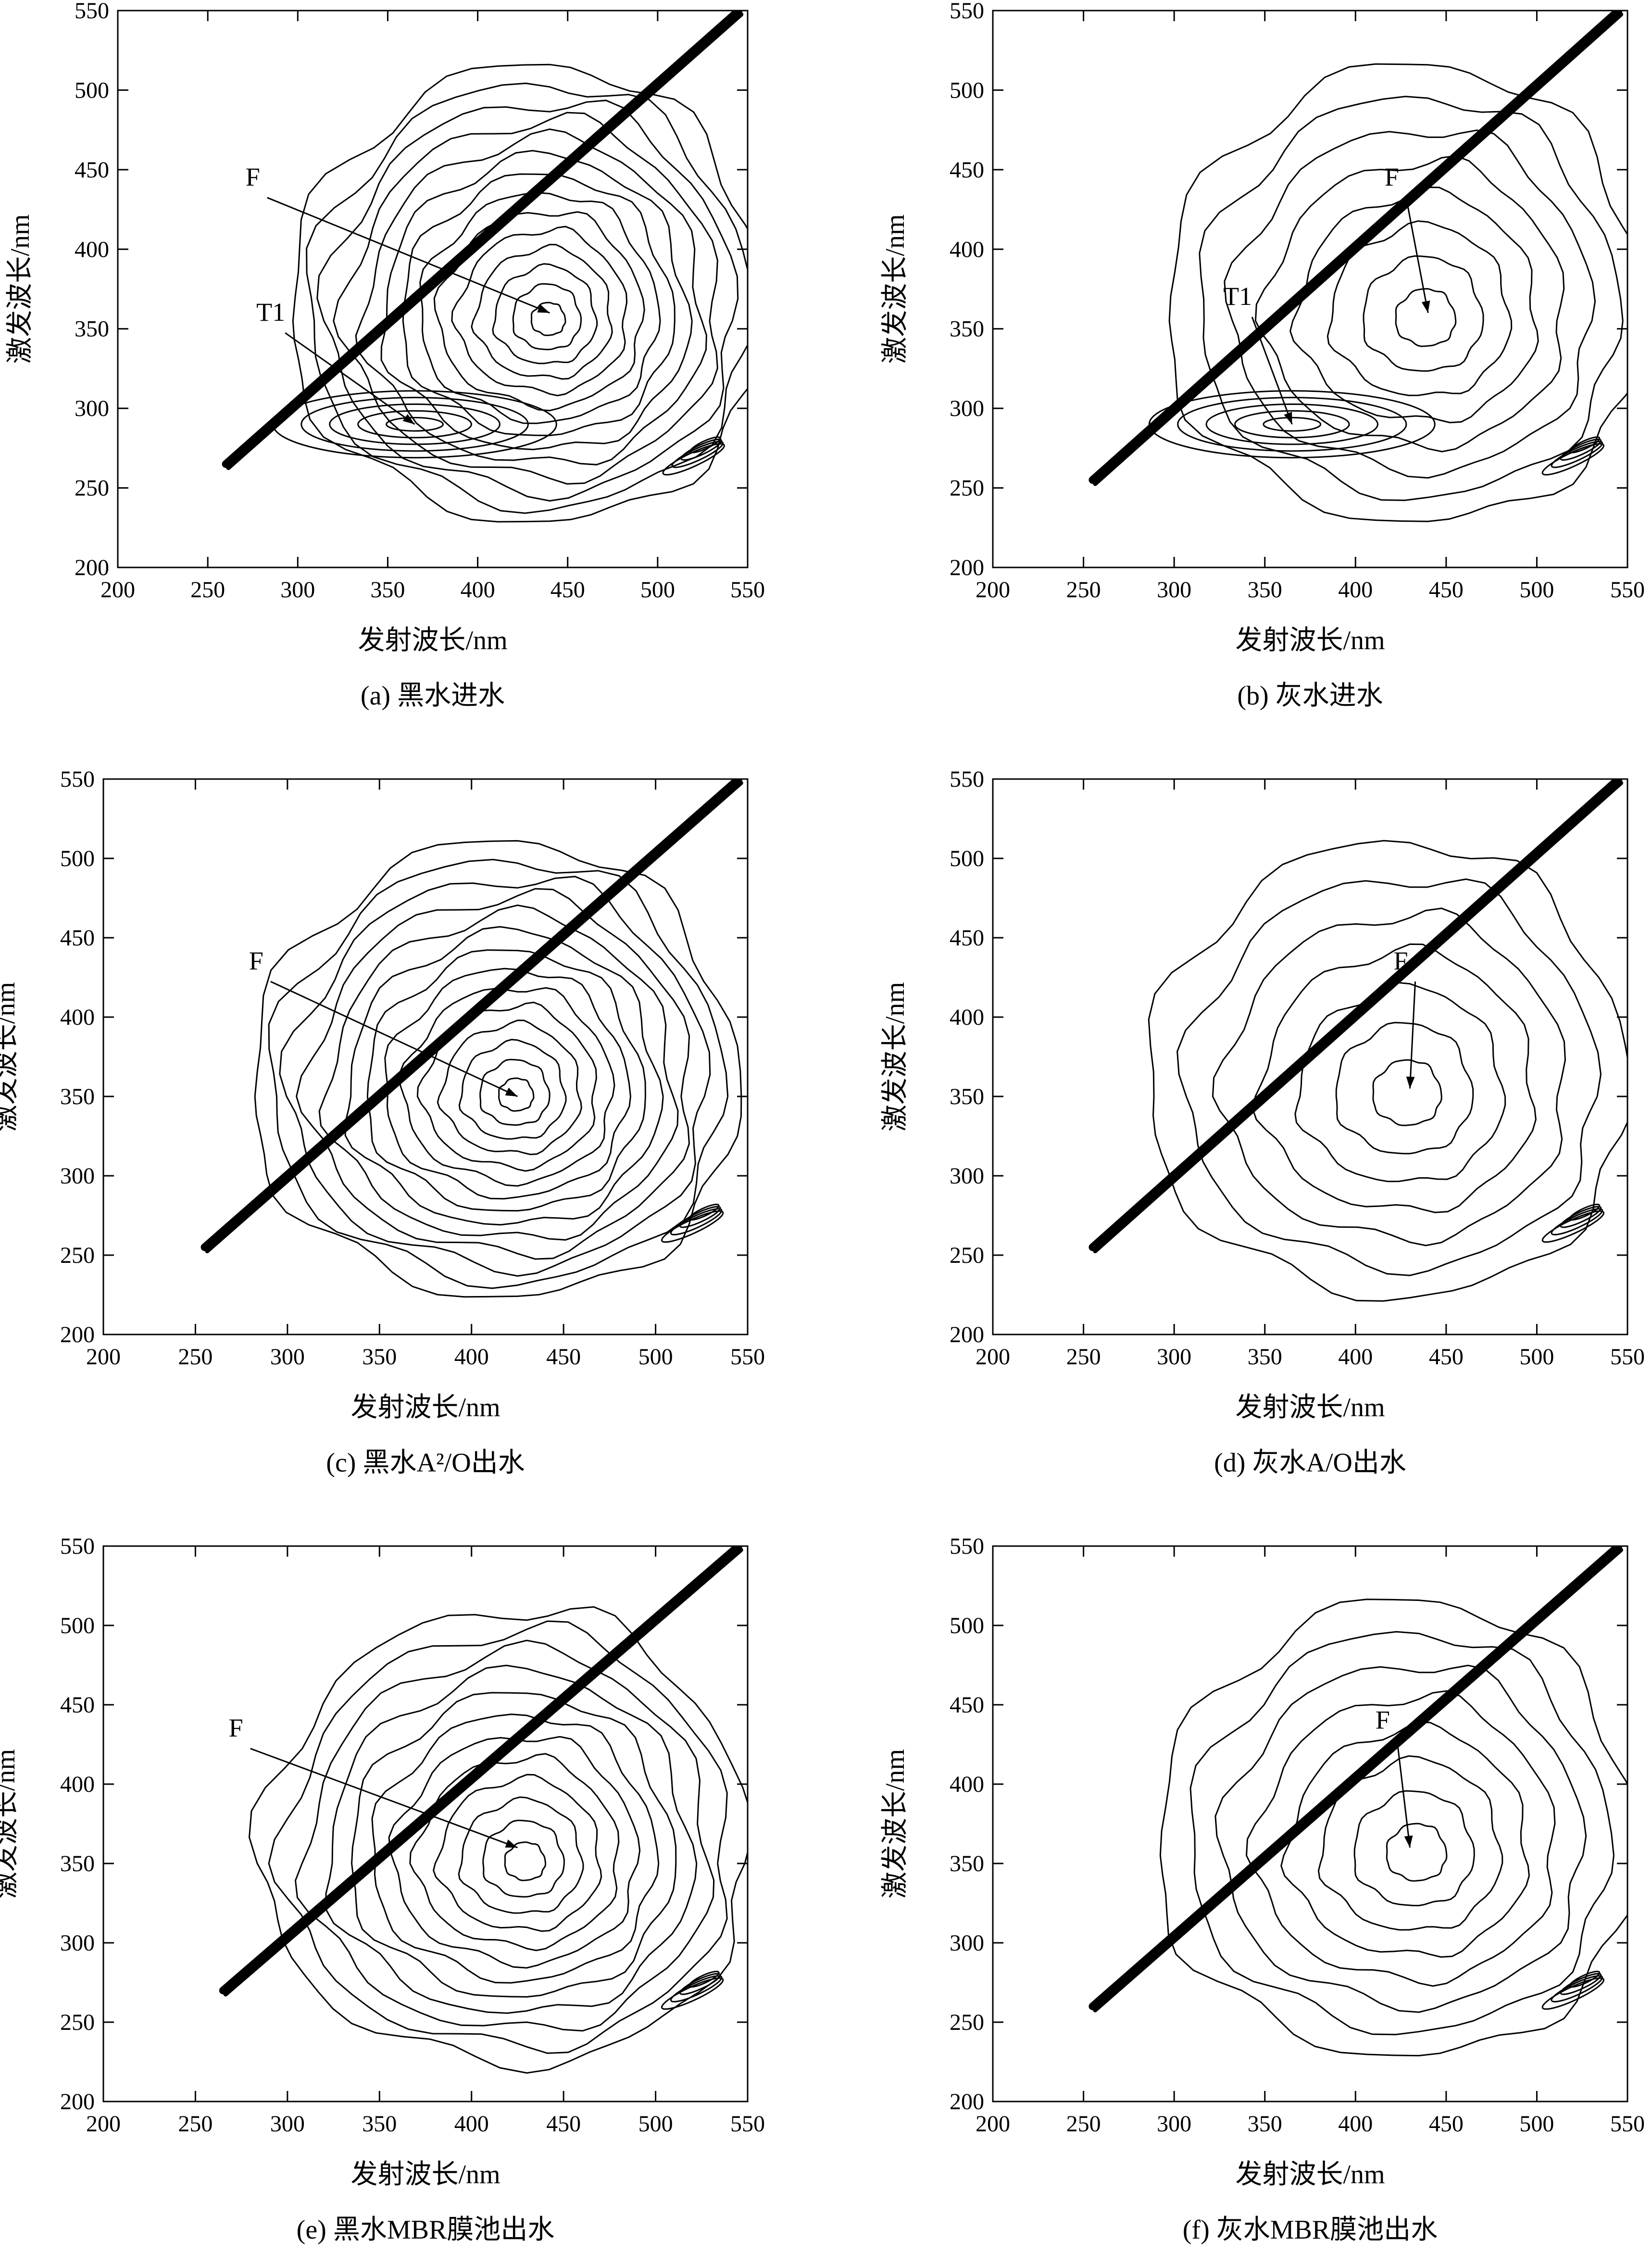  Describe the element at coordinates (1356, 1357) in the screenshot. I see `x-tick-label: 400` at that location.